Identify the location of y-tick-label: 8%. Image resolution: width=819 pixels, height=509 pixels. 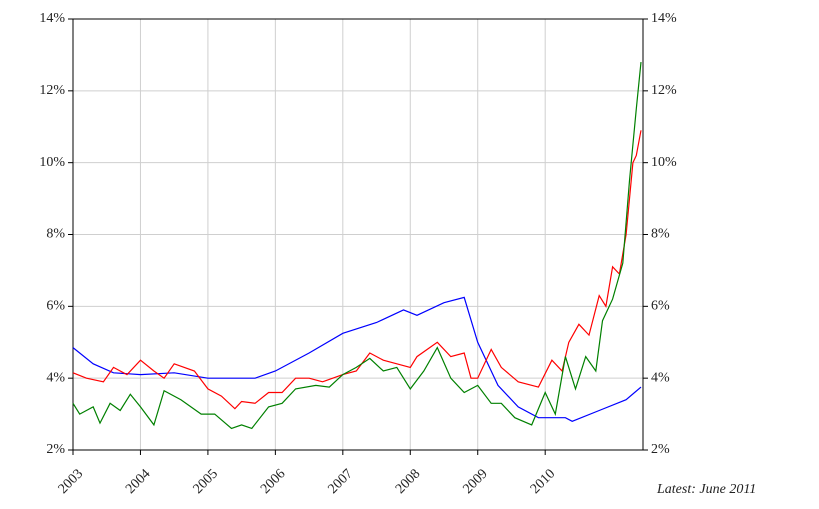
(55, 234).